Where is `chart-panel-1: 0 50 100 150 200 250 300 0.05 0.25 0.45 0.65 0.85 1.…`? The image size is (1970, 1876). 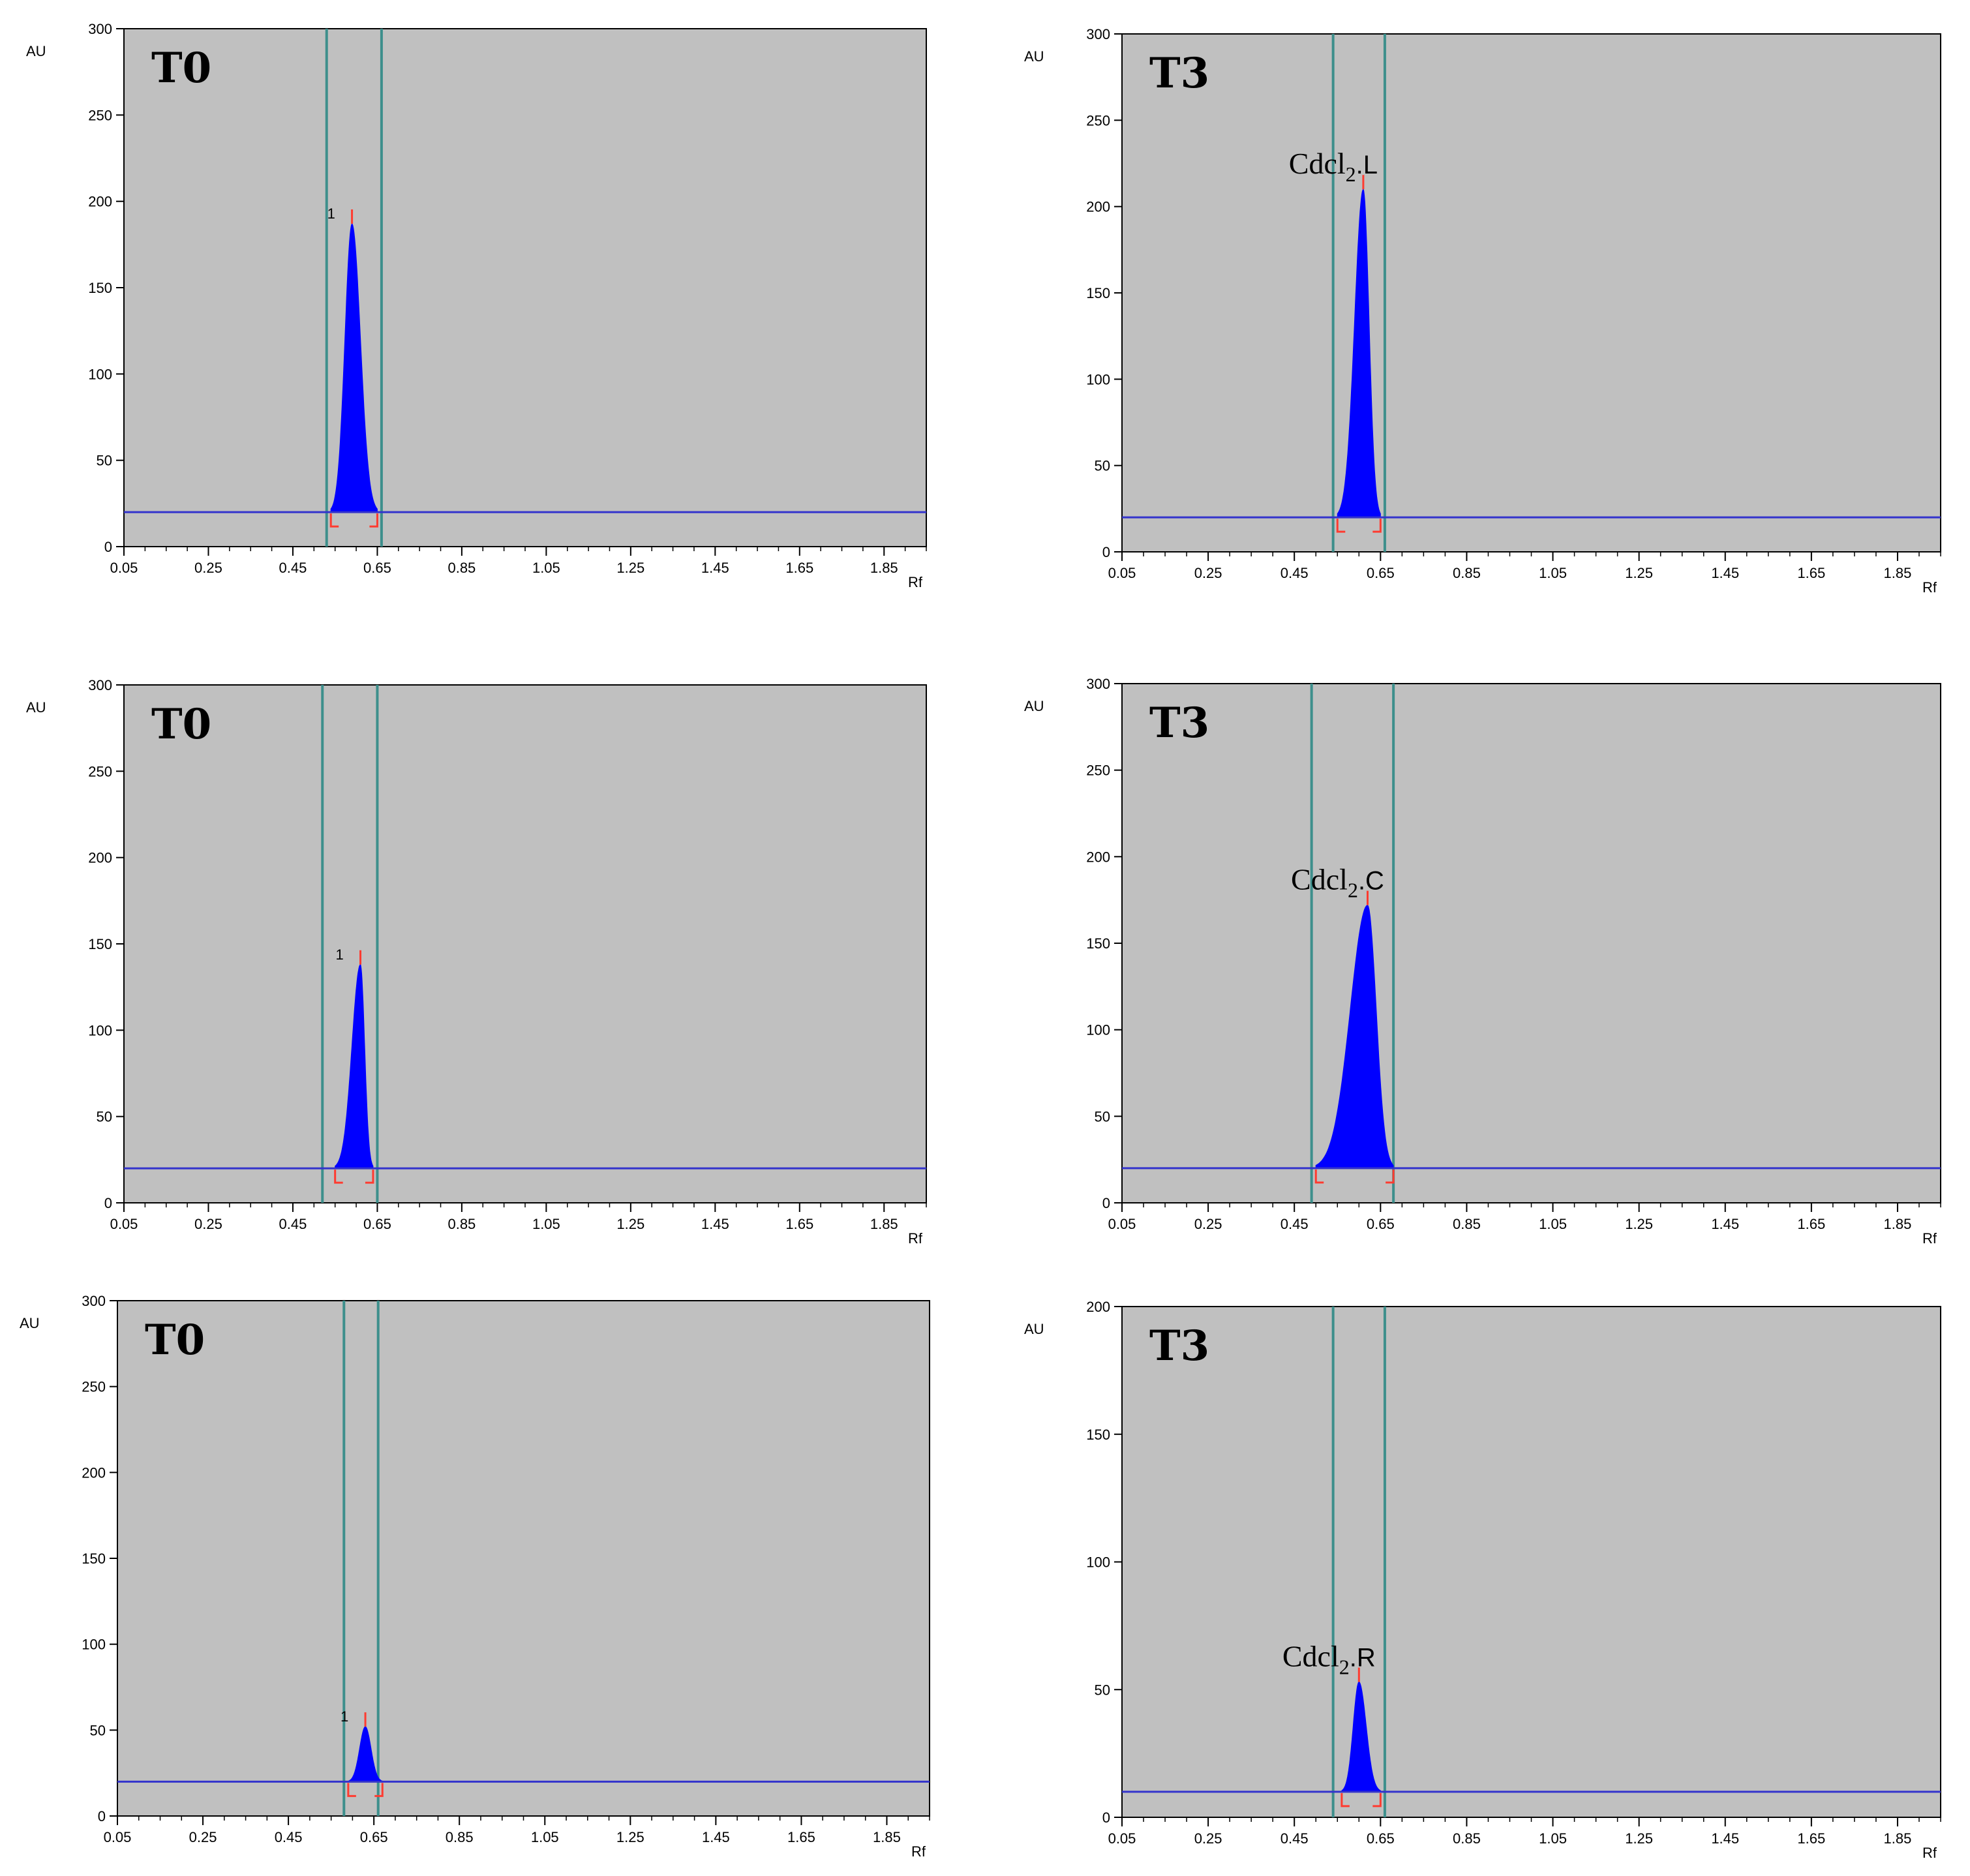
chart-panel-1: 0 50 100 150 200 250 300 0.05 0.25 0.45 0.65 0.85 1.… is located at coordinates (1482, 311).